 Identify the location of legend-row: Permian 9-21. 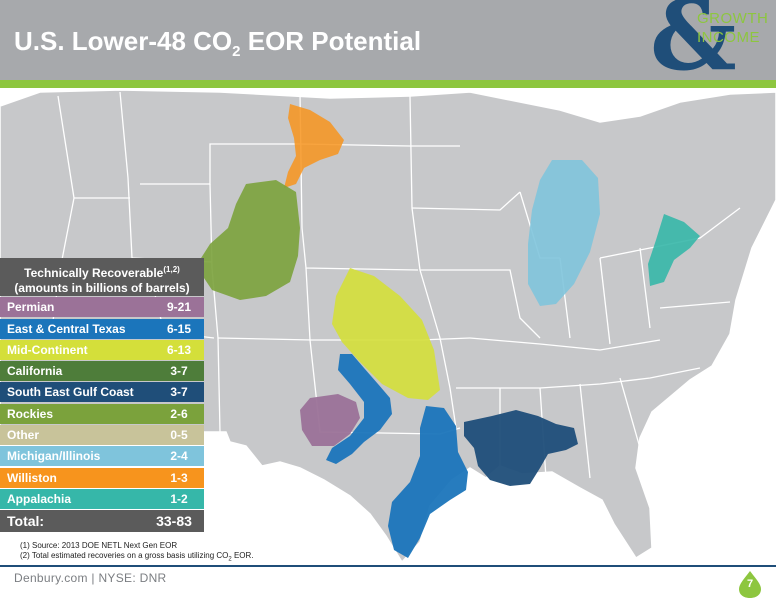
(102, 307).